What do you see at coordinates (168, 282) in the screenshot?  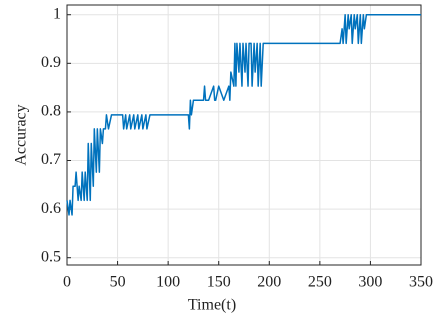 I see `x-tick-label: 100` at bounding box center [168, 282].